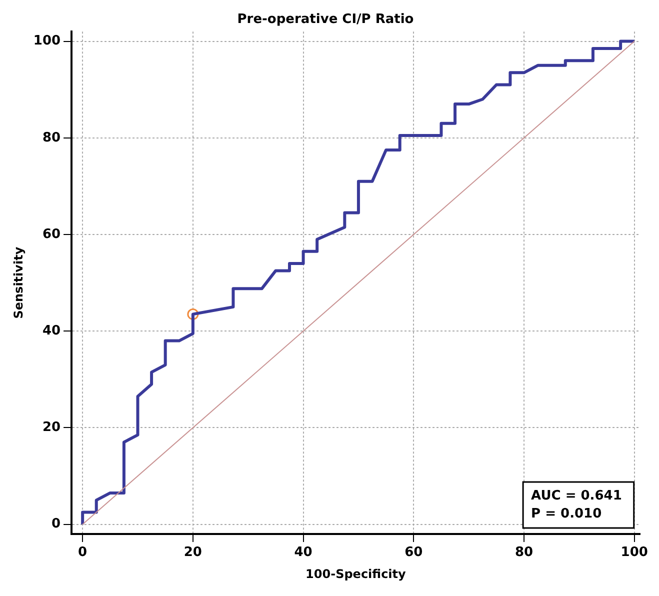 The width and height of the screenshot is (659, 596). What do you see at coordinates (524, 552) in the screenshot?
I see `x-tick-label: 80` at bounding box center [524, 552].